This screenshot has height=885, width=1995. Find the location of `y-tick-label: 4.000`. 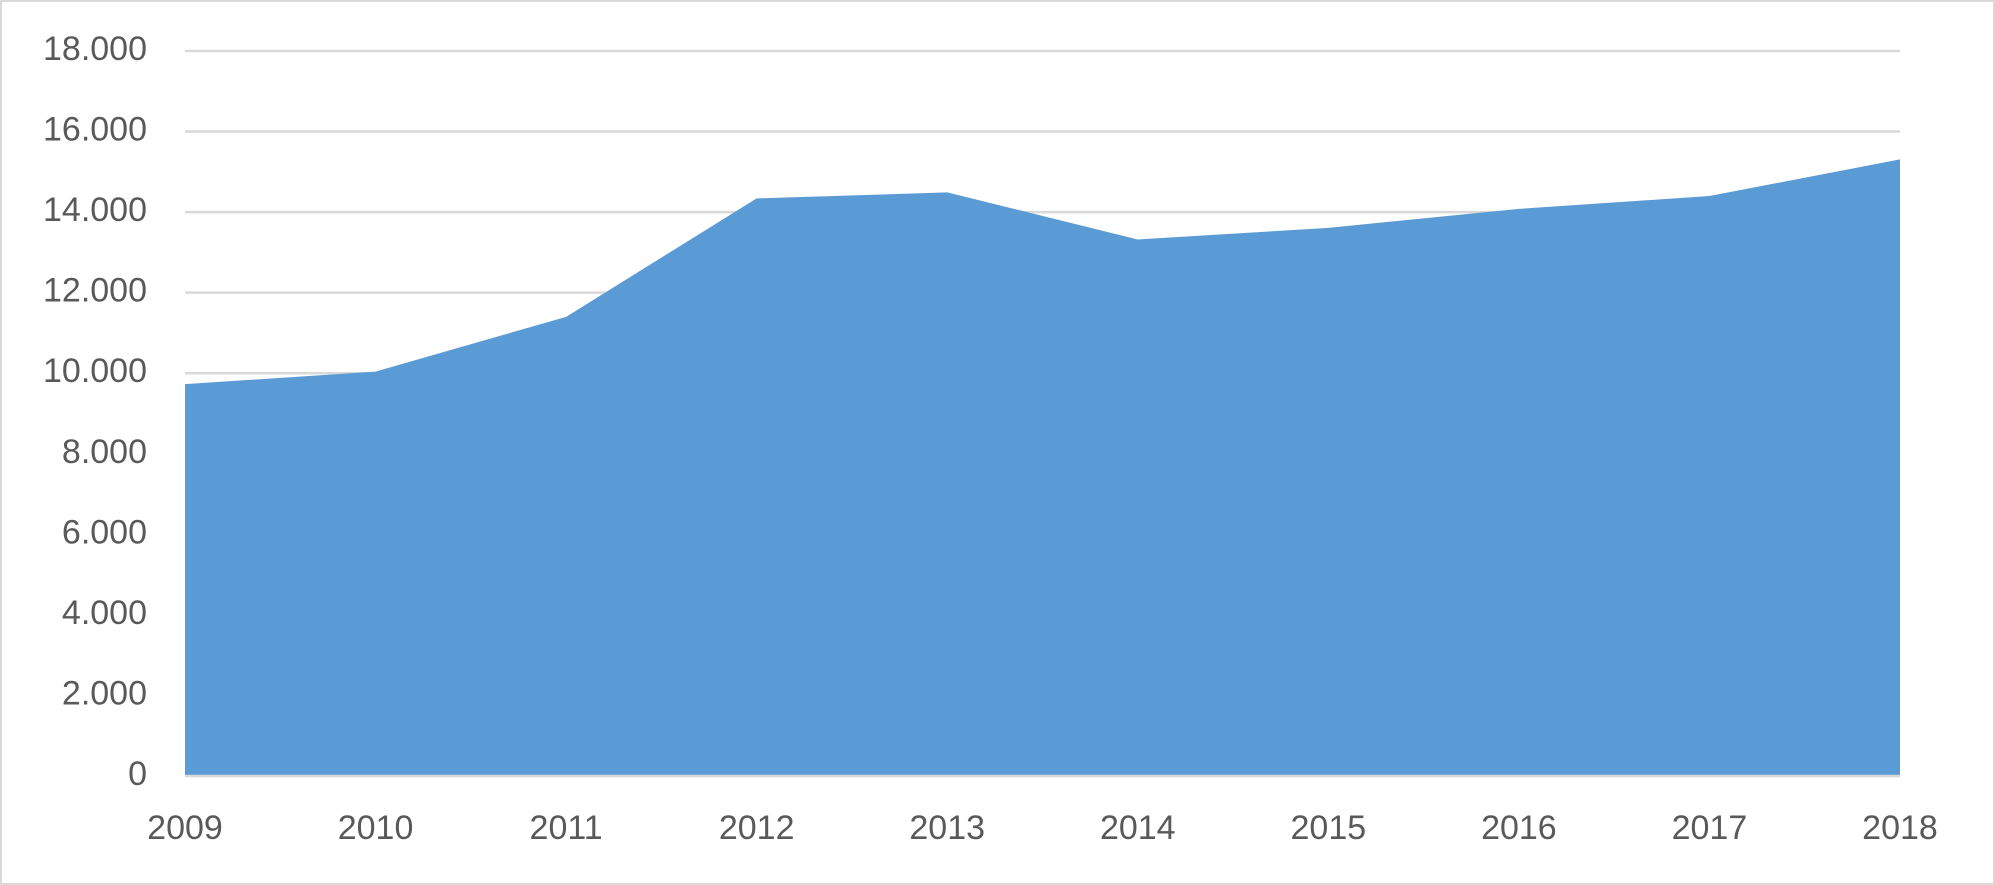

y-tick-label: 4.000 is located at coordinates (104, 613).